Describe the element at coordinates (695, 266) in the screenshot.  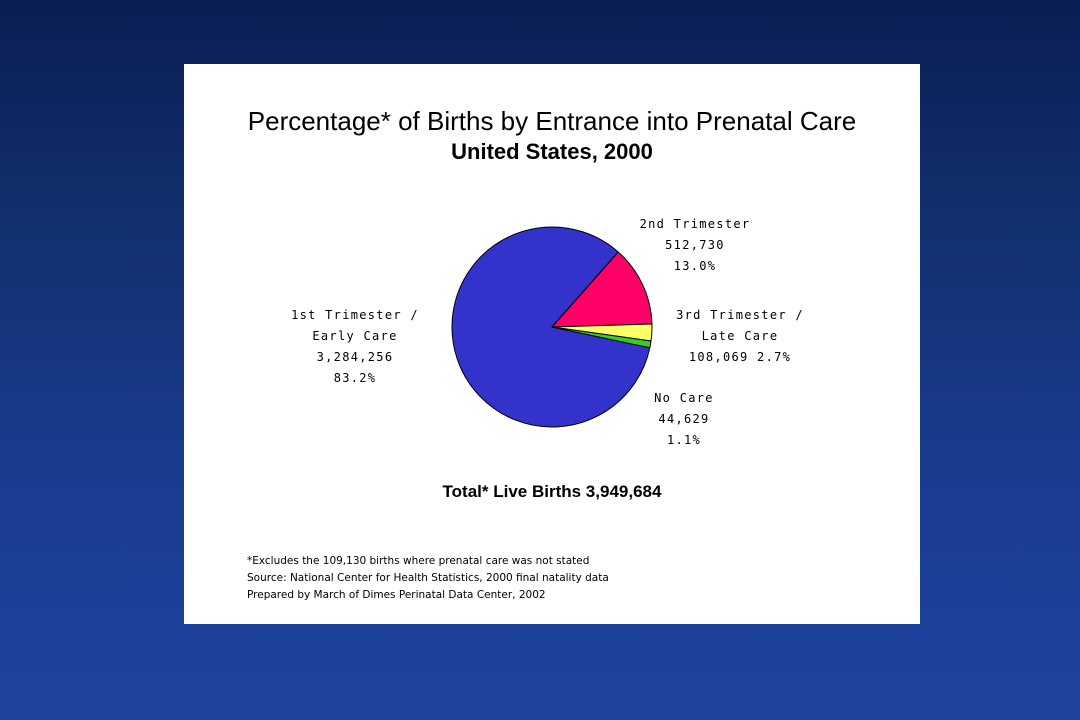
I see `label-2nd-trimester-line-3: 13.0%` at that location.